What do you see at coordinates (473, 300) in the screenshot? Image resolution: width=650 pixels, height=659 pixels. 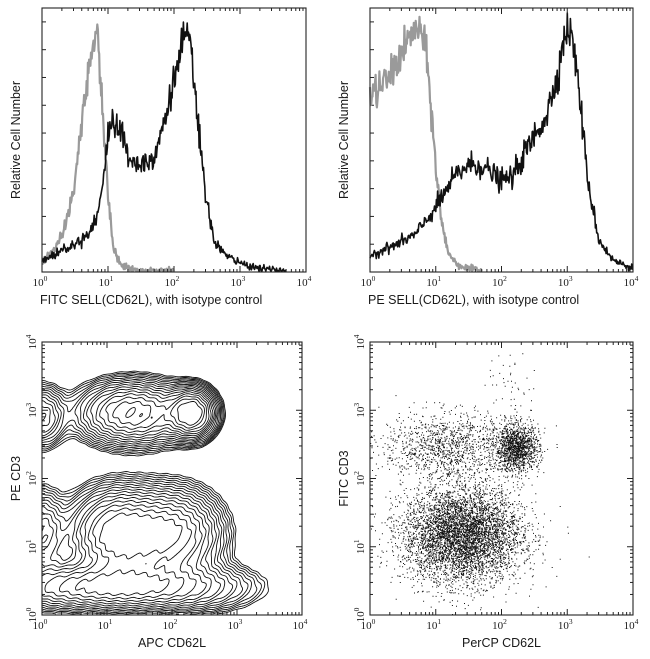 I see `x-axis-label: PE SELL(CD62L), with isotype control` at bounding box center [473, 300].